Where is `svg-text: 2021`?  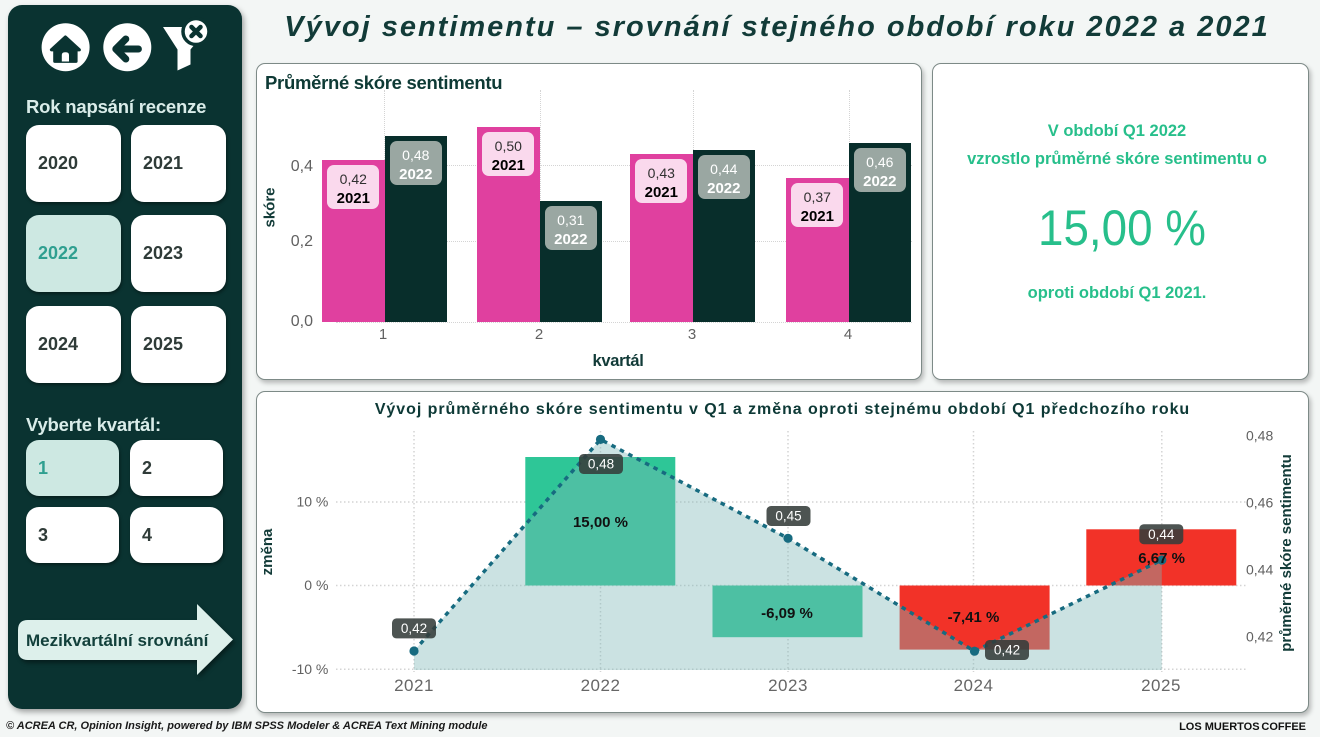
svg-text: 2021 is located at coordinates (414, 685).